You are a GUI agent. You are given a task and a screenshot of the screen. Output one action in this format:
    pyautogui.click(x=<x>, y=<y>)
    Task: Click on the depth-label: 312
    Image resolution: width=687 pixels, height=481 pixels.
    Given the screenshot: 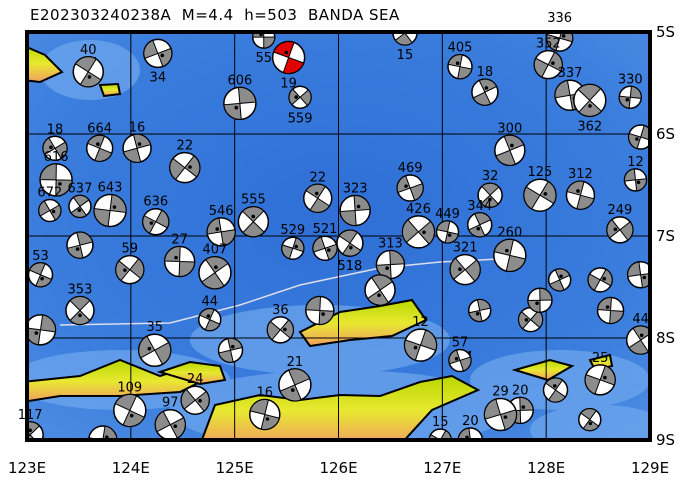 What is the action you would take?
    pyautogui.click(x=580, y=174)
    